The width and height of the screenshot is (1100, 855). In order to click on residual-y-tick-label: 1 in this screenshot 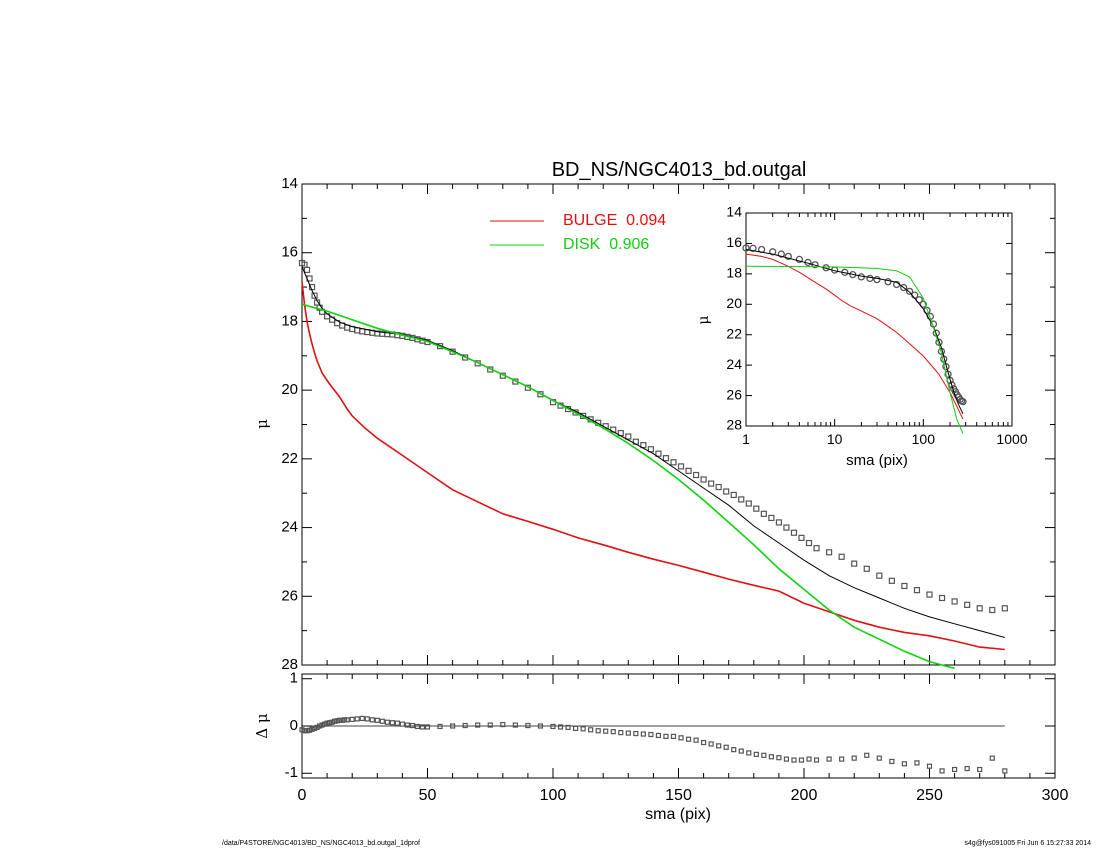, I will do `click(294, 678)`.